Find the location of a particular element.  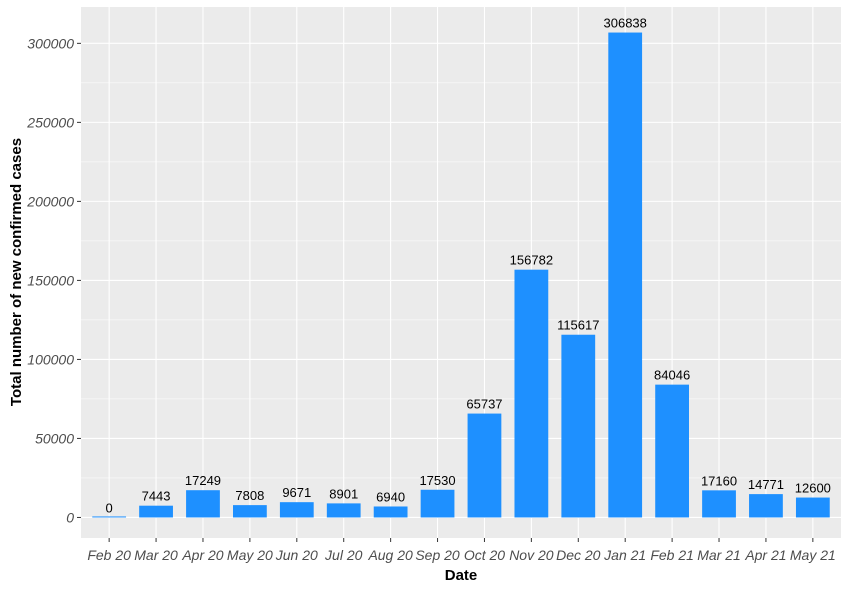

x-tick-label: Sep 20 is located at coordinates (437, 555).